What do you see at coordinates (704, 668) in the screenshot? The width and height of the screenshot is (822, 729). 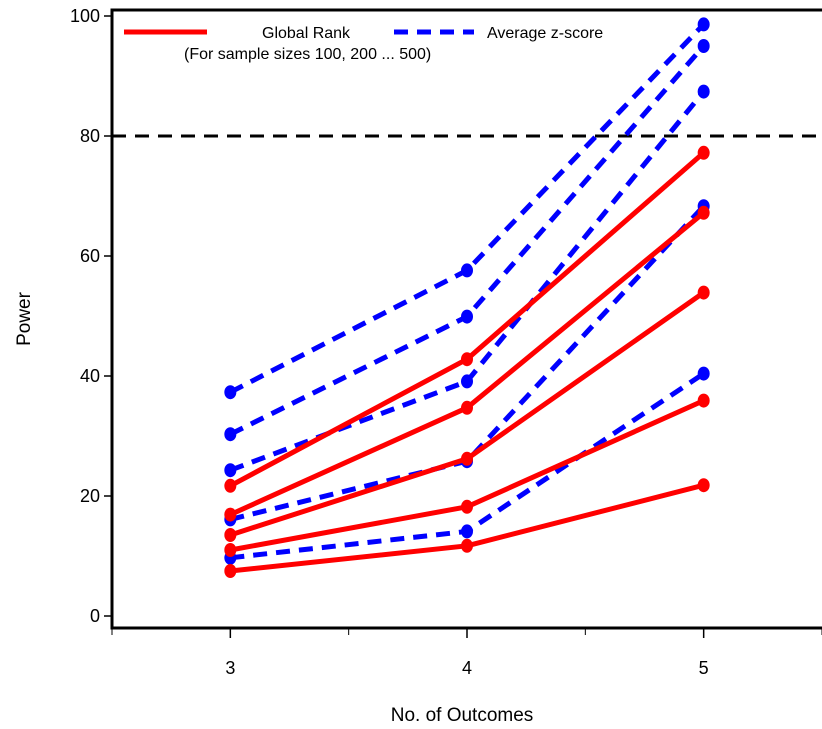 I see `x-tick-label: 5` at bounding box center [704, 668].